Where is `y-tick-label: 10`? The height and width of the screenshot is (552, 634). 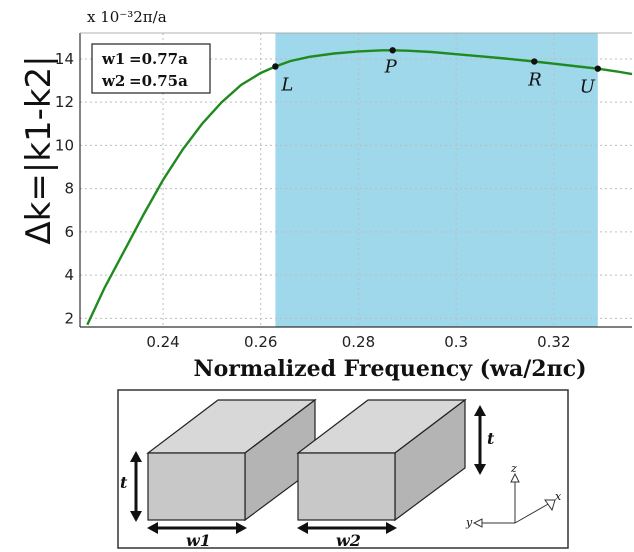 y-tick-label: 10 is located at coordinates (64, 145).